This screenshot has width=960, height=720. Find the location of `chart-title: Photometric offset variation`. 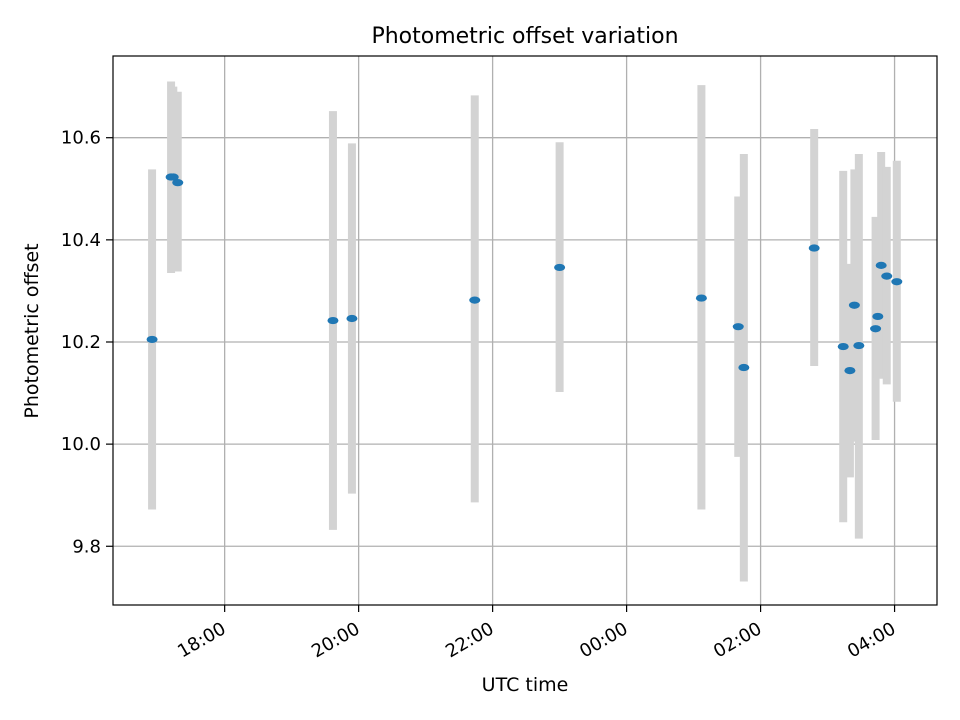

chart-title: Photometric offset variation is located at coordinates (524, 36).